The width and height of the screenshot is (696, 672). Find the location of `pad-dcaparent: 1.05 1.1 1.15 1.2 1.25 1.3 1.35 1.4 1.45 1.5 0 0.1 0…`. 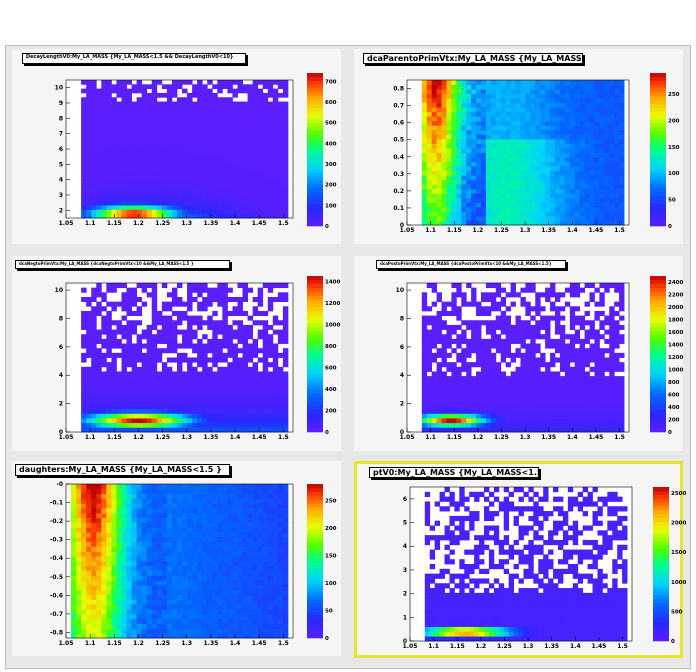

pad-dcaparent: 1.05 1.1 1.15 1.2 1.25 1.3 1.35 1.4 1.45 1.5 0 0.1 0… is located at coordinates (518, 146).